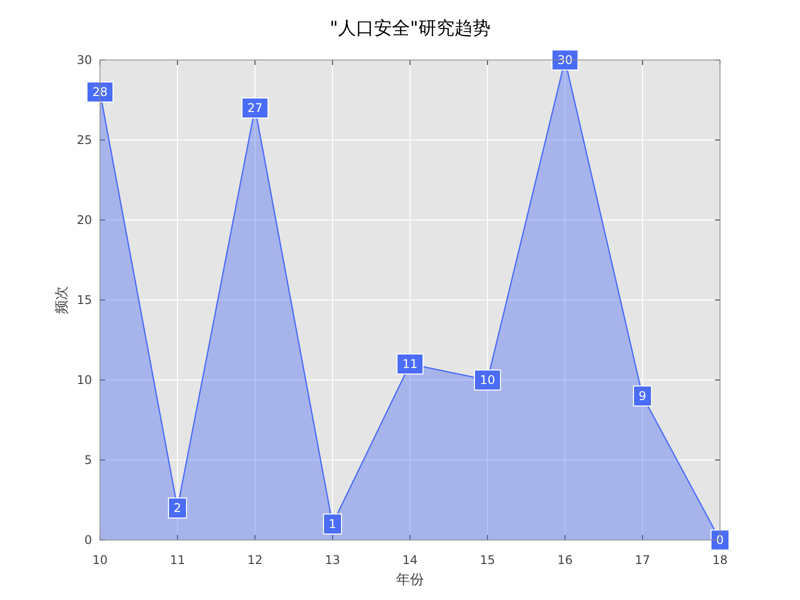 Image resolution: width=800 pixels, height=600 pixels. What do you see at coordinates (255, 560) in the screenshot?
I see `x-tick-label: 12` at bounding box center [255, 560].